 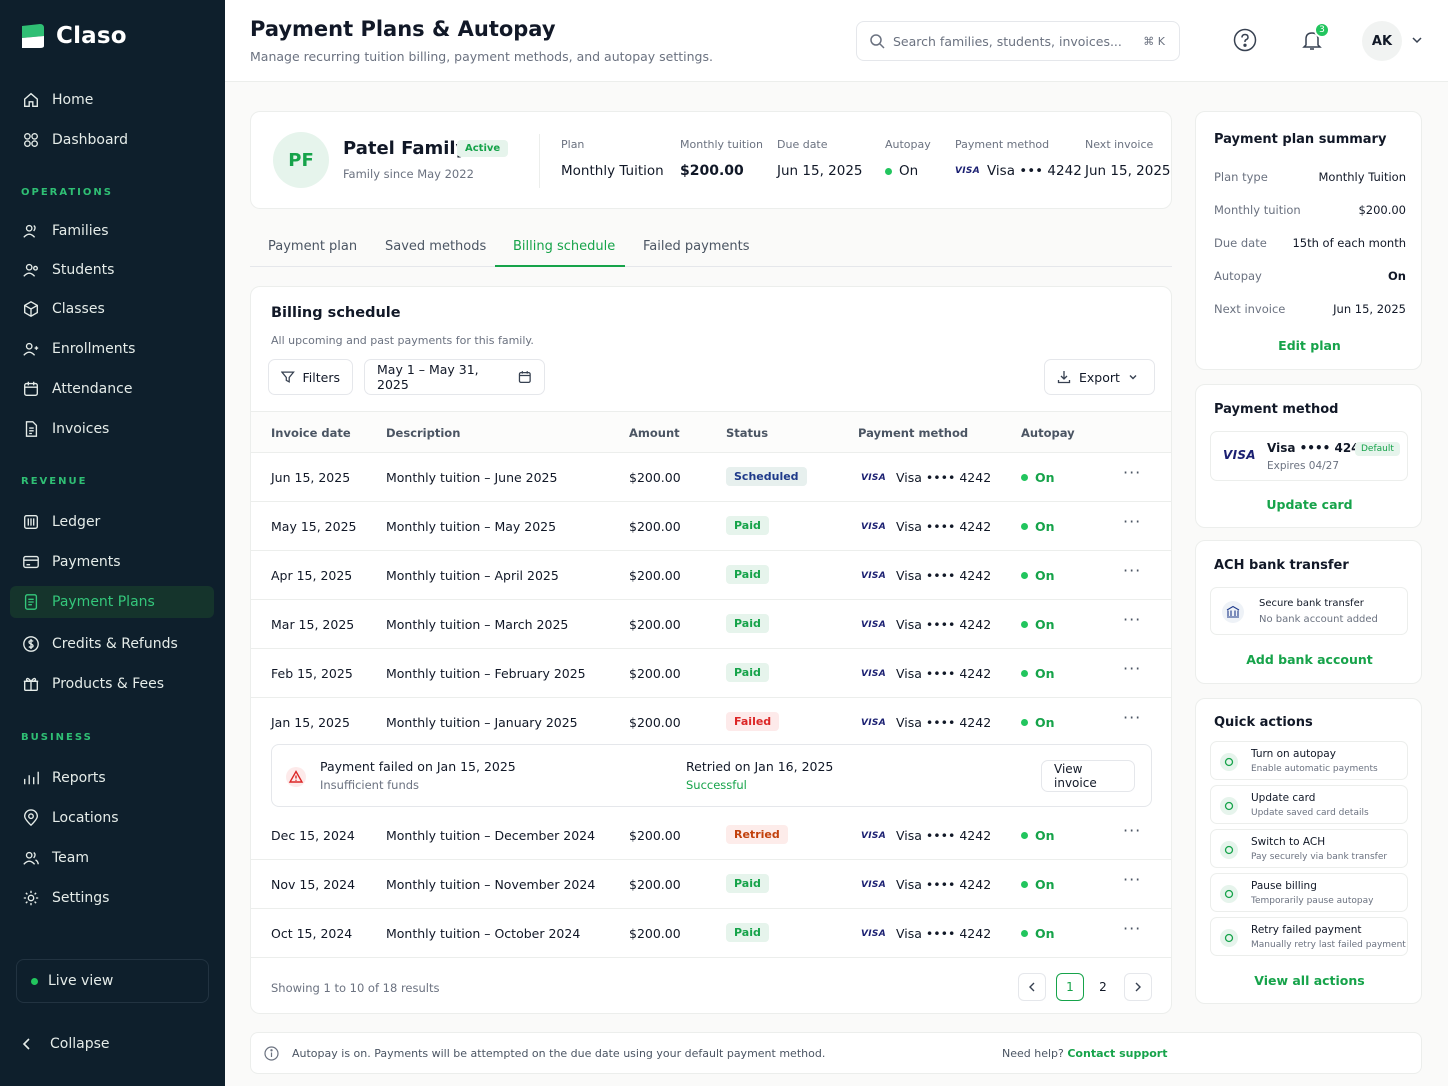 What do you see at coordinates (760, 766) in the screenshot?
I see `retry-info: Retried on Jan 16, 2025` at bounding box center [760, 766].